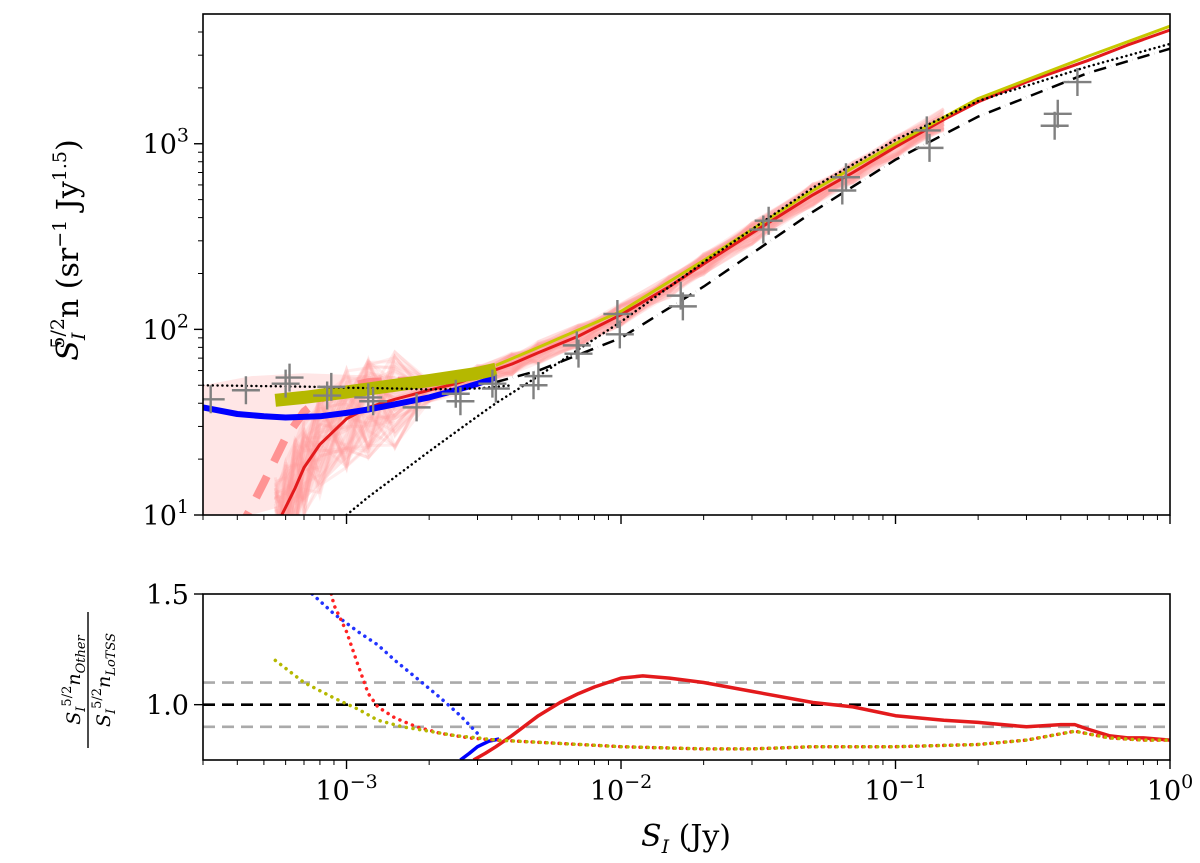 This screenshot has width=1200, height=863. Describe the element at coordinates (686, 705) in the screenshot. I see `reference-lines-group` at that location.